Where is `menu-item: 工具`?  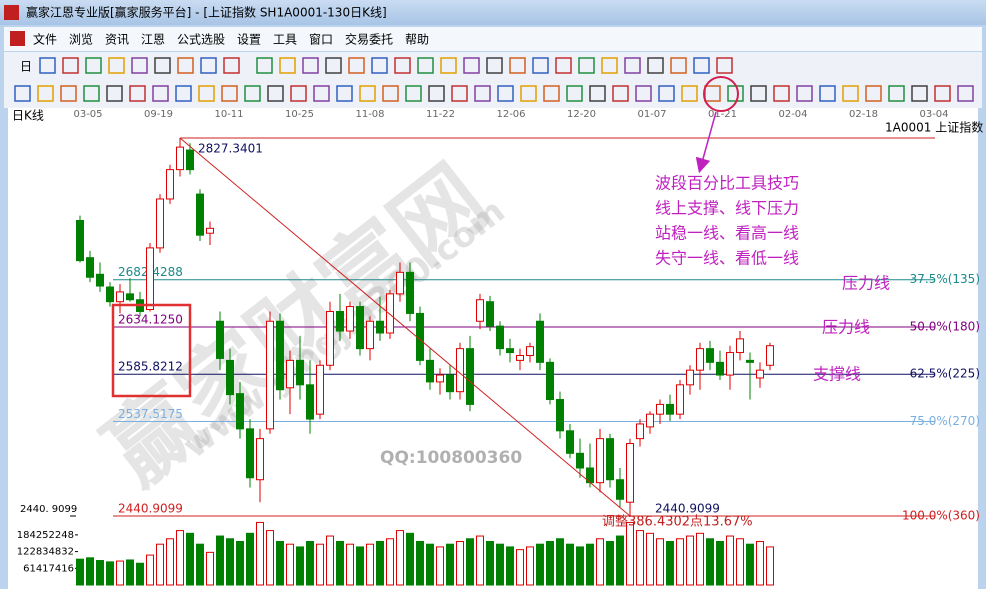
menu-item: 工具 is located at coordinates (285, 40).